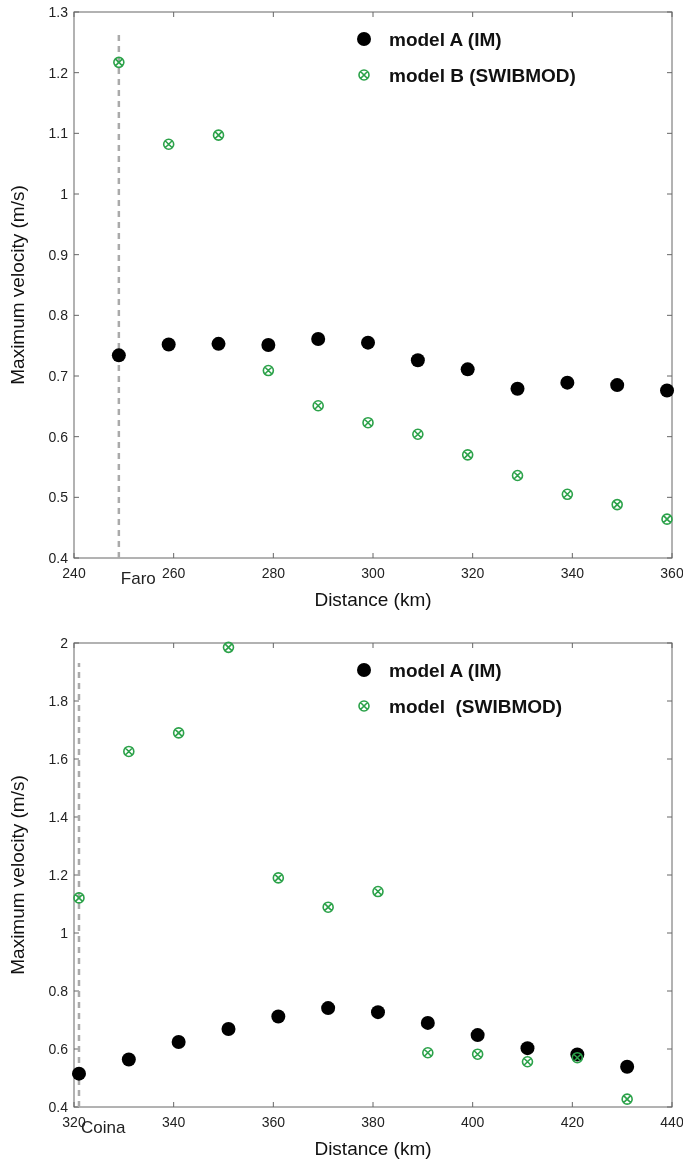 This screenshot has width=683, height=1170. Describe the element at coordinates (173, 573) in the screenshot. I see `x-tick-label: 260` at that location.